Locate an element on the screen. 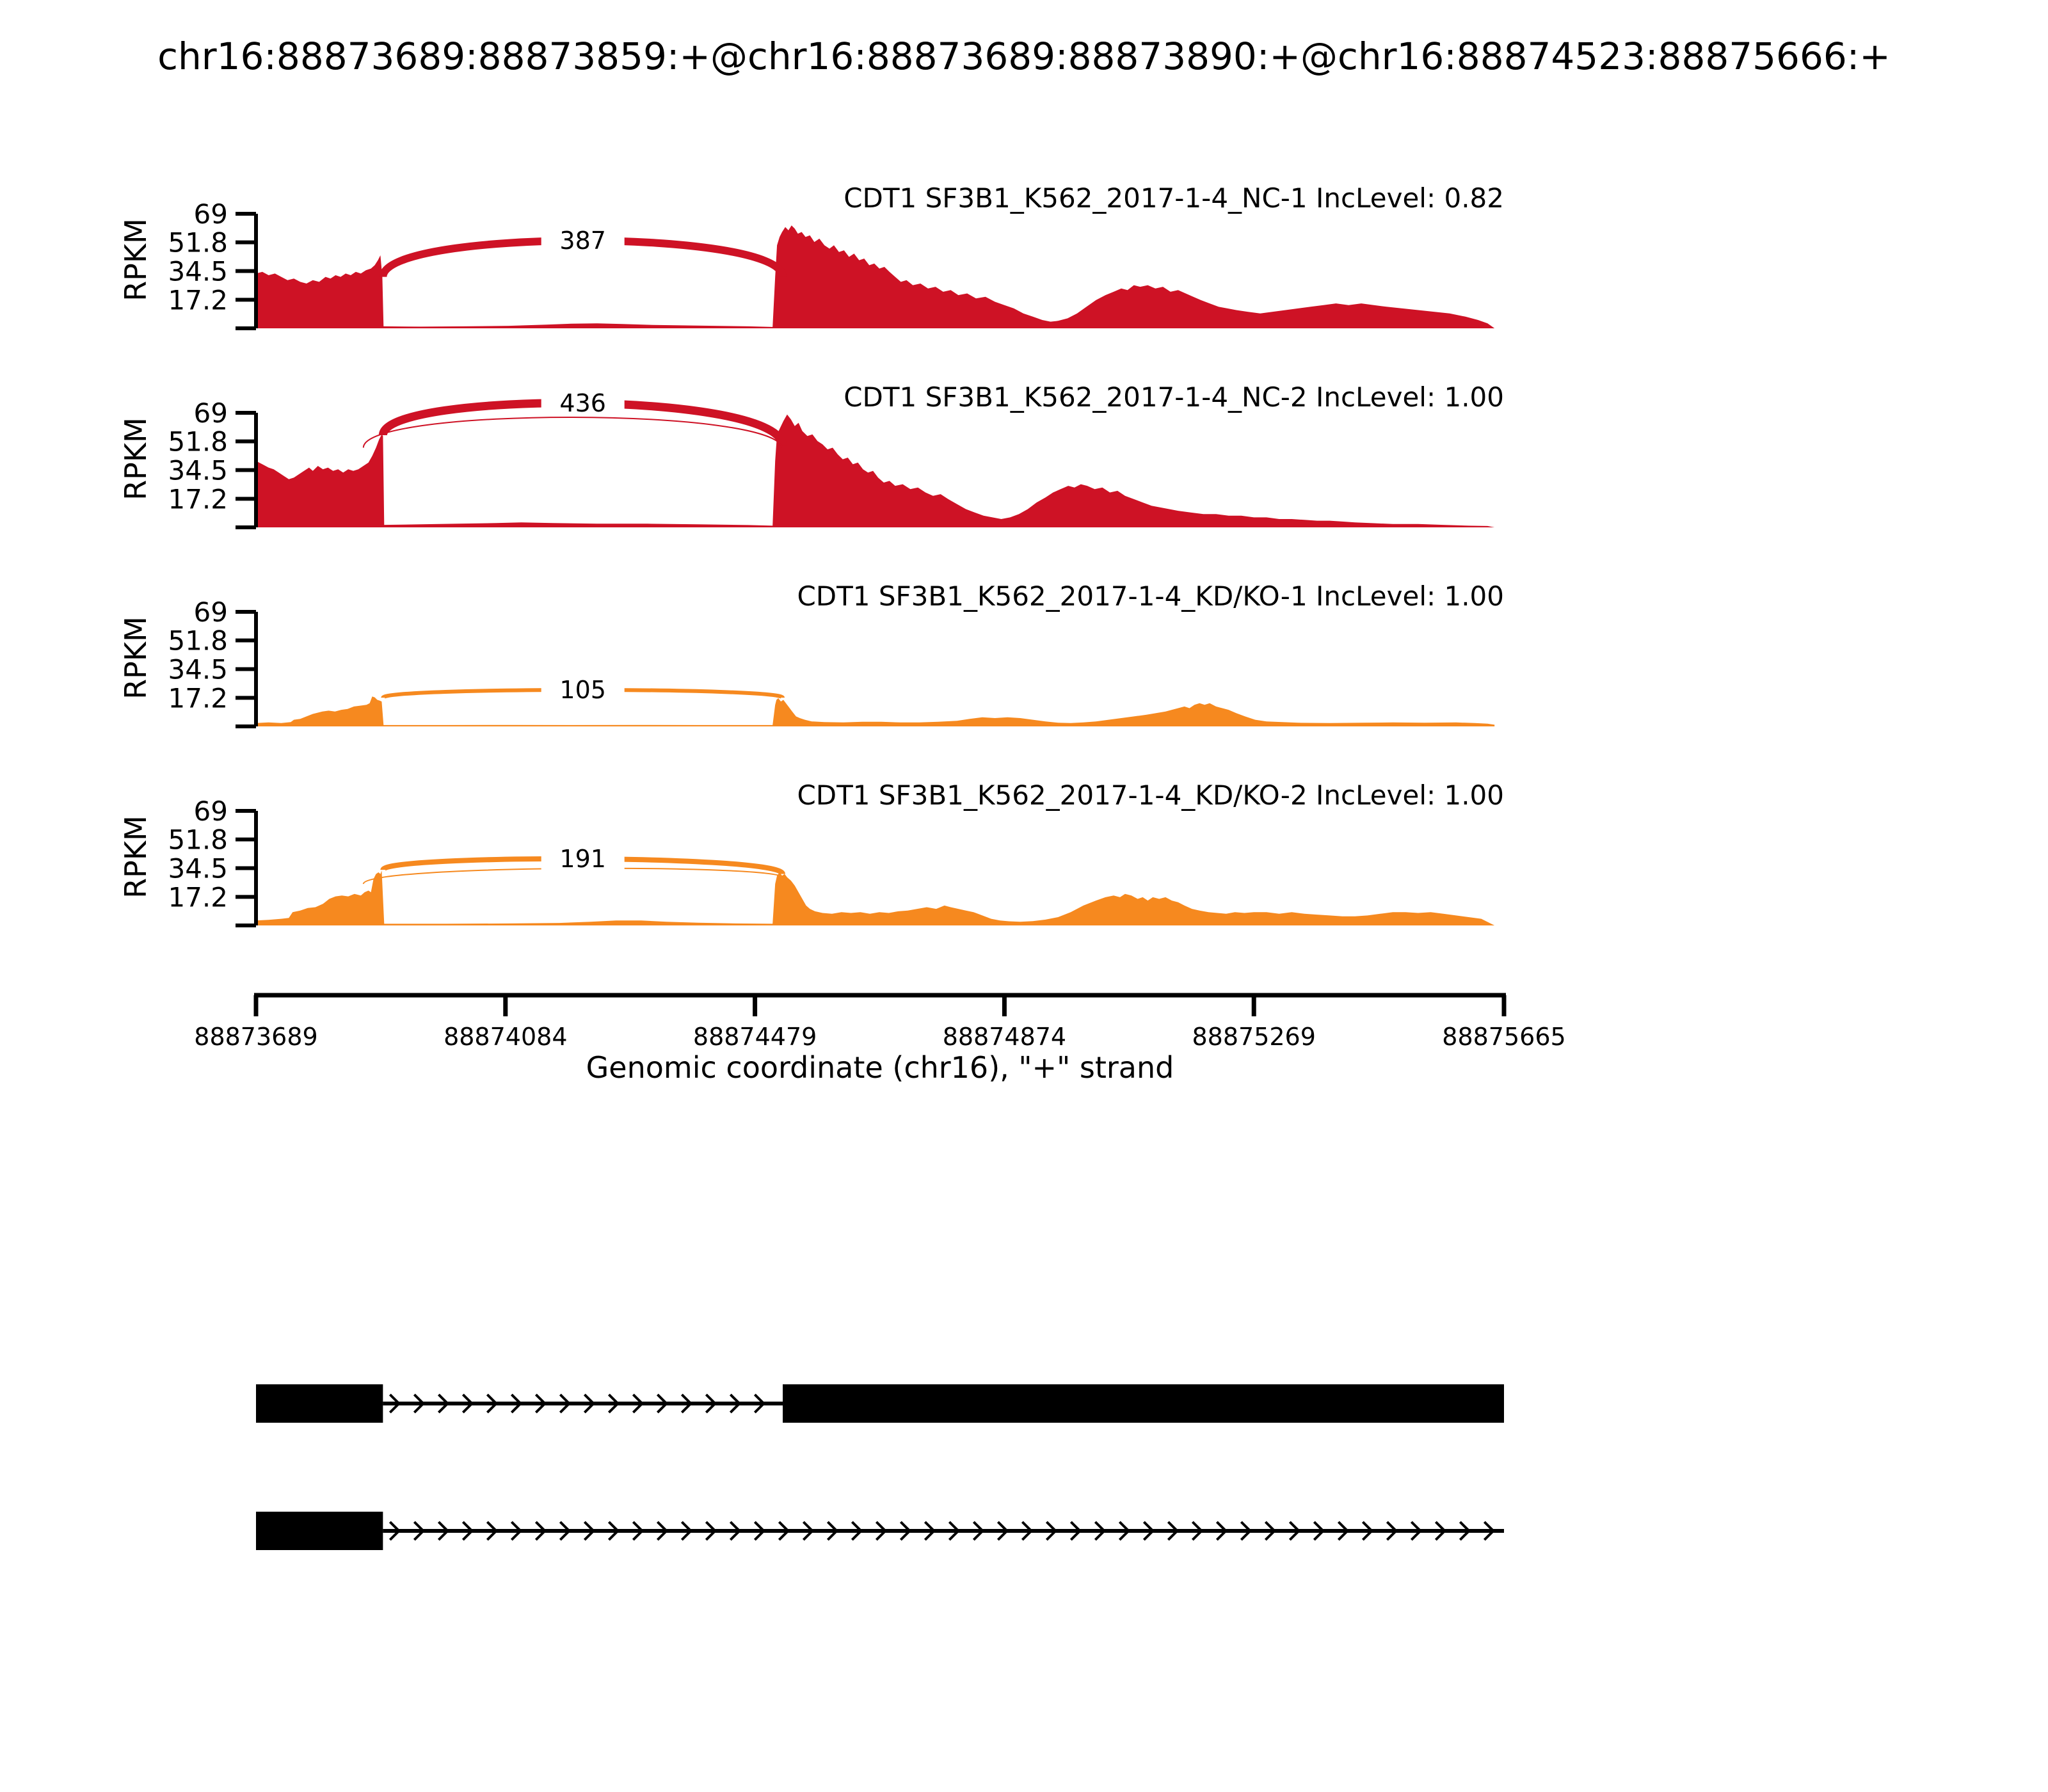 This screenshot has height=1792, width=2048. x-tick-label: 88875269 is located at coordinates (1253, 1037).